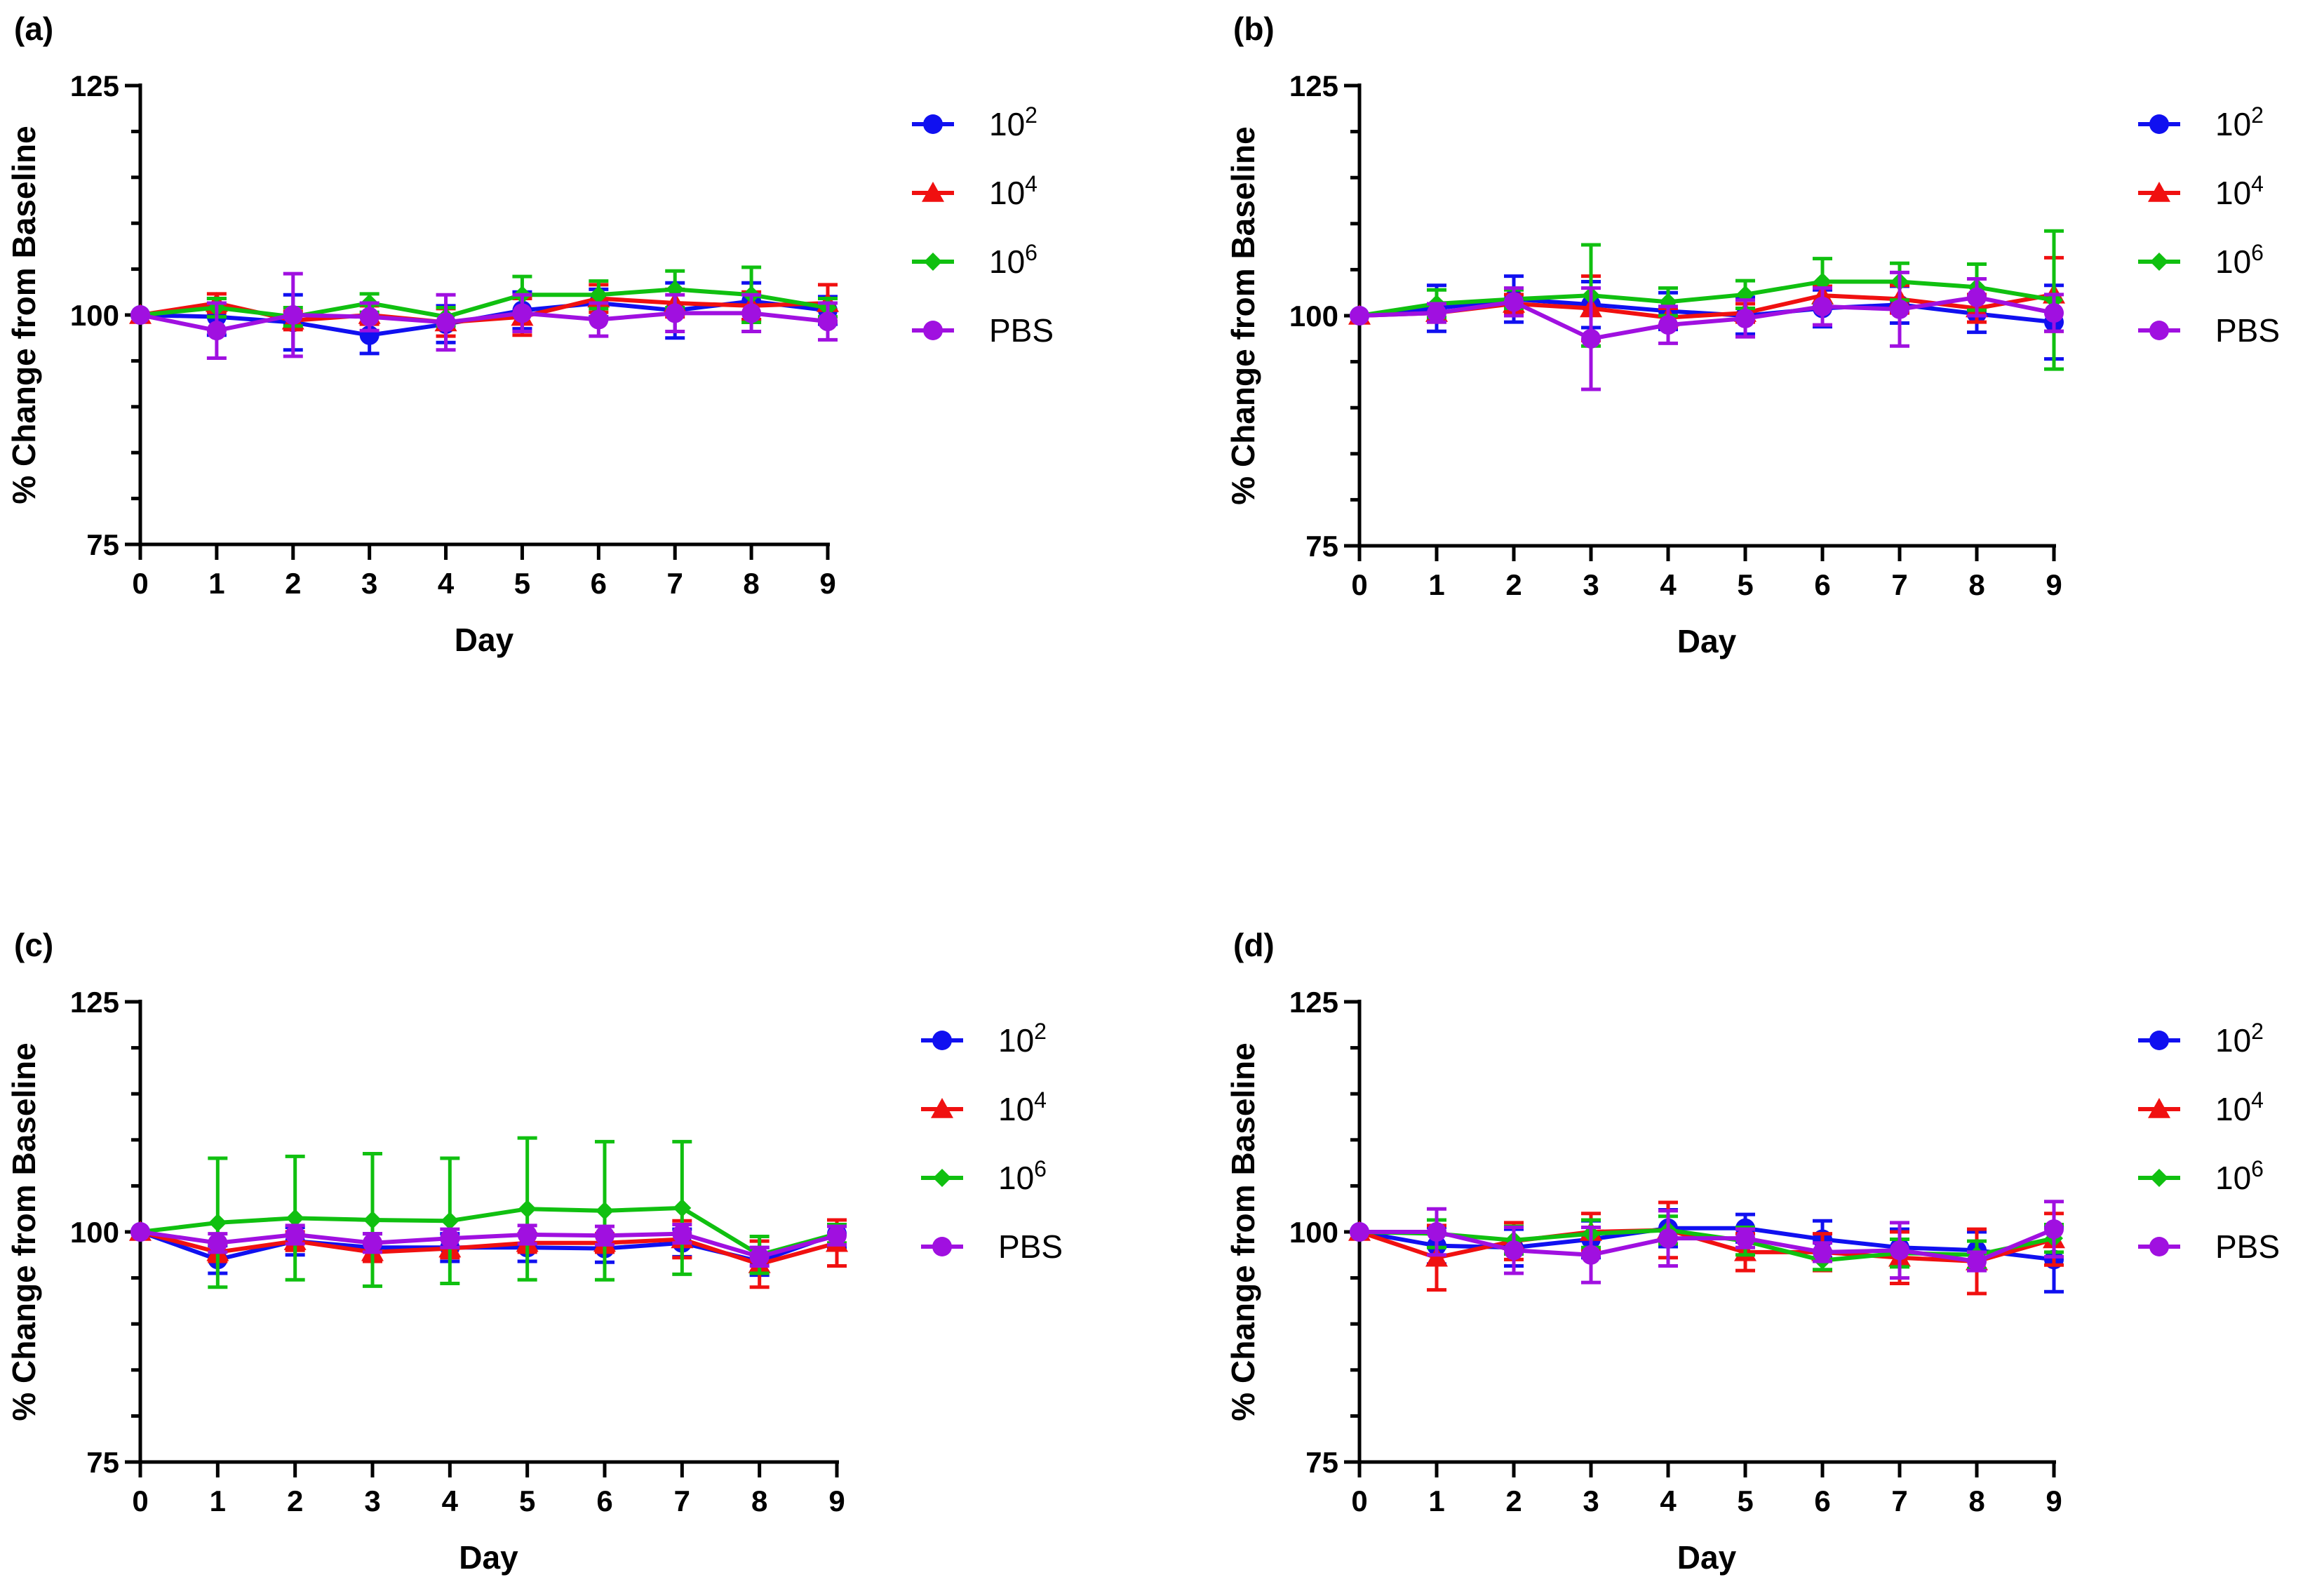 The image size is (2317, 1596). I want to click on panel-label: (d), so click(1254, 945).